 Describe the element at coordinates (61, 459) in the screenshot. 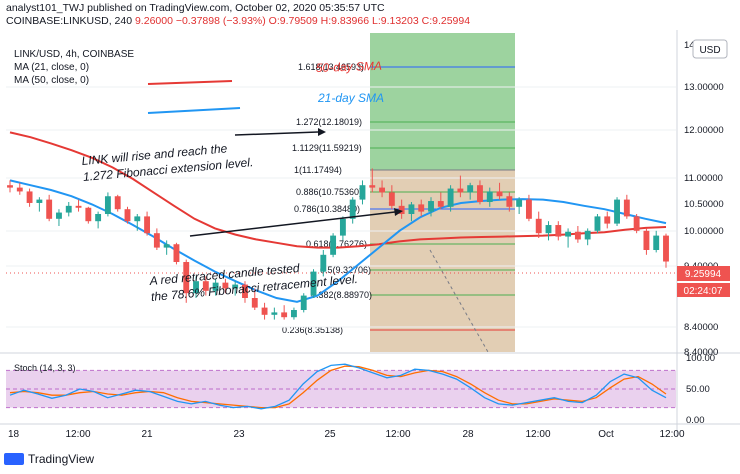

I see `tradingview-logo-text: TradingView` at that location.